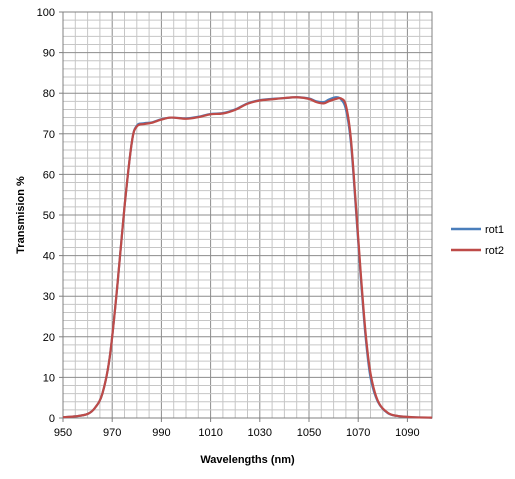  Describe the element at coordinates (407, 433) in the screenshot. I see `x-tick-label: 1090` at that location.